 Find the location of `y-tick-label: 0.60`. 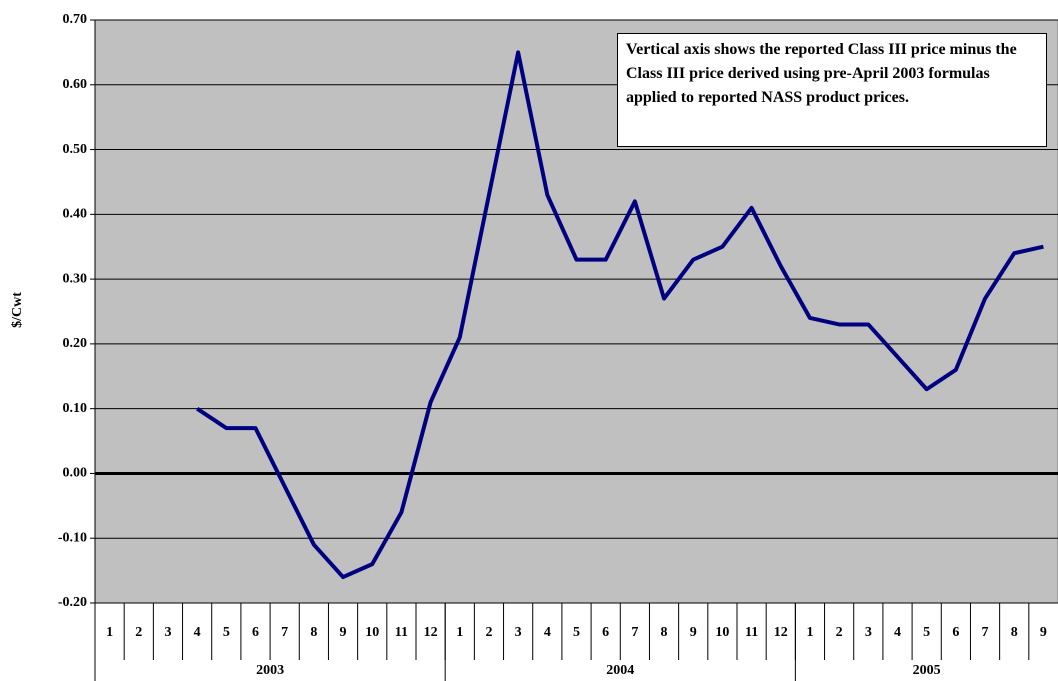

y-tick-label: 0.60 is located at coordinates (75, 84).